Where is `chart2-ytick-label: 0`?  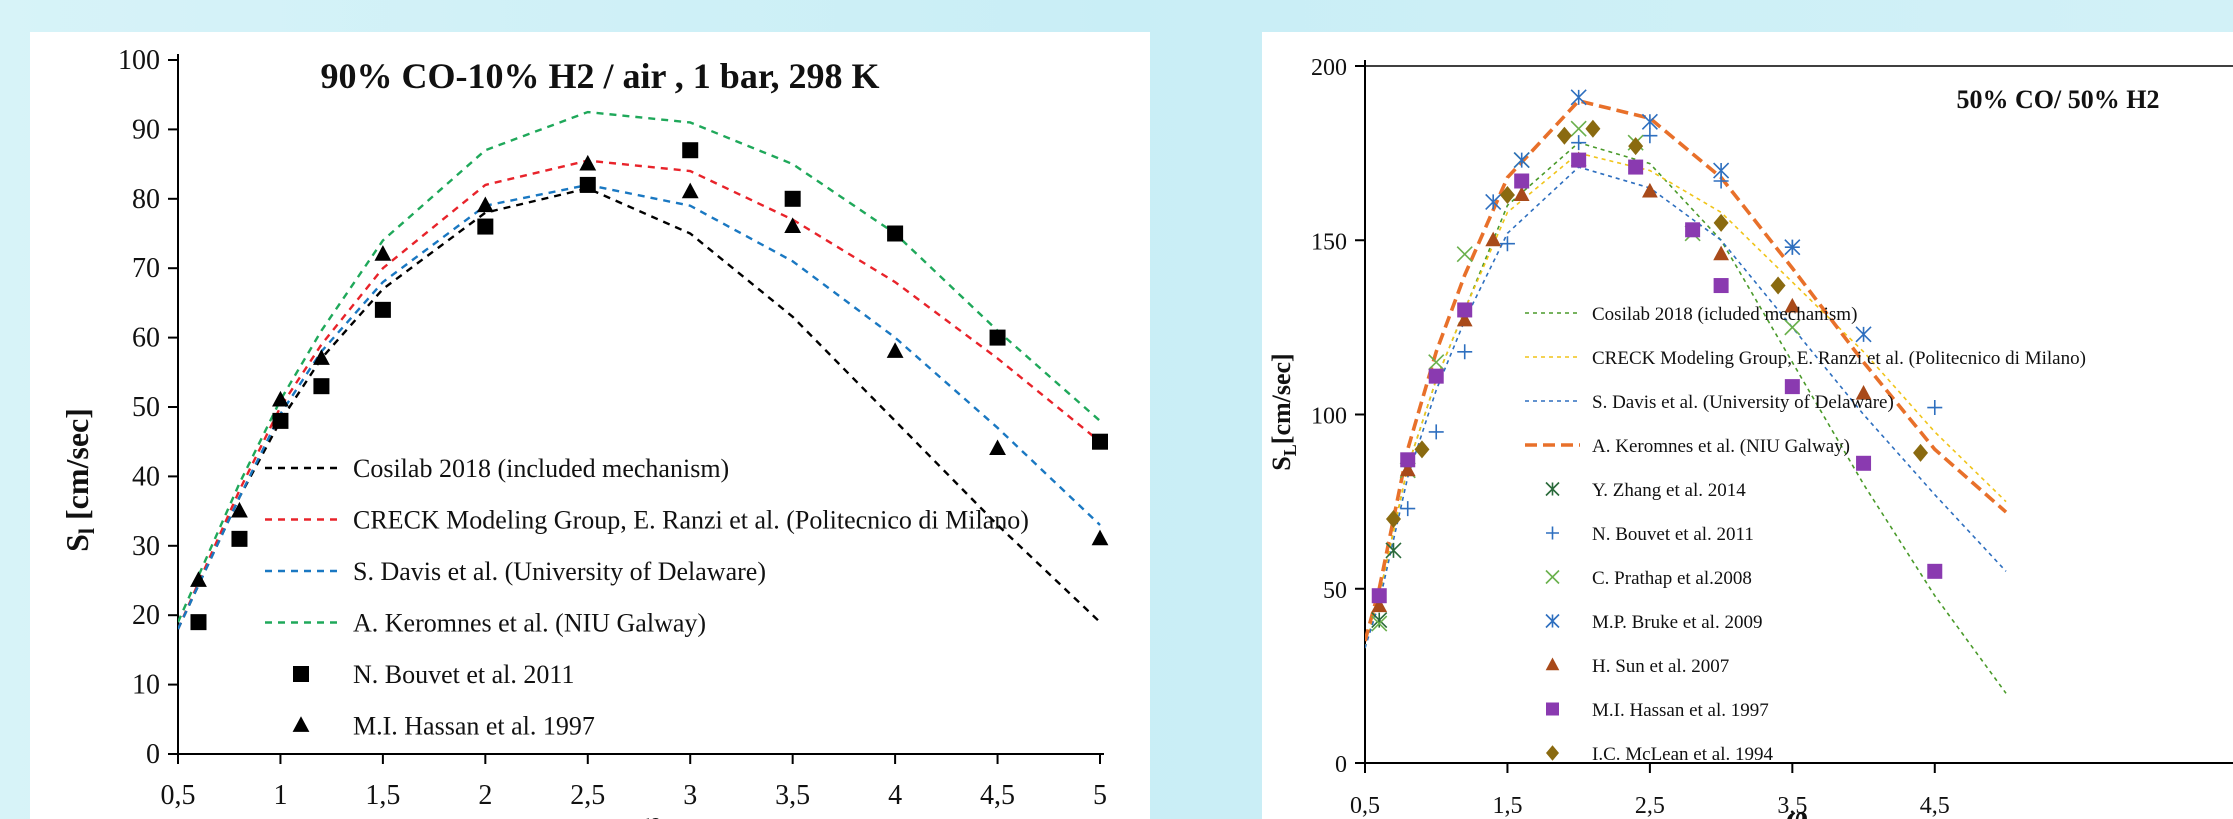 chart2-ytick-label: 0 is located at coordinates (1341, 765).